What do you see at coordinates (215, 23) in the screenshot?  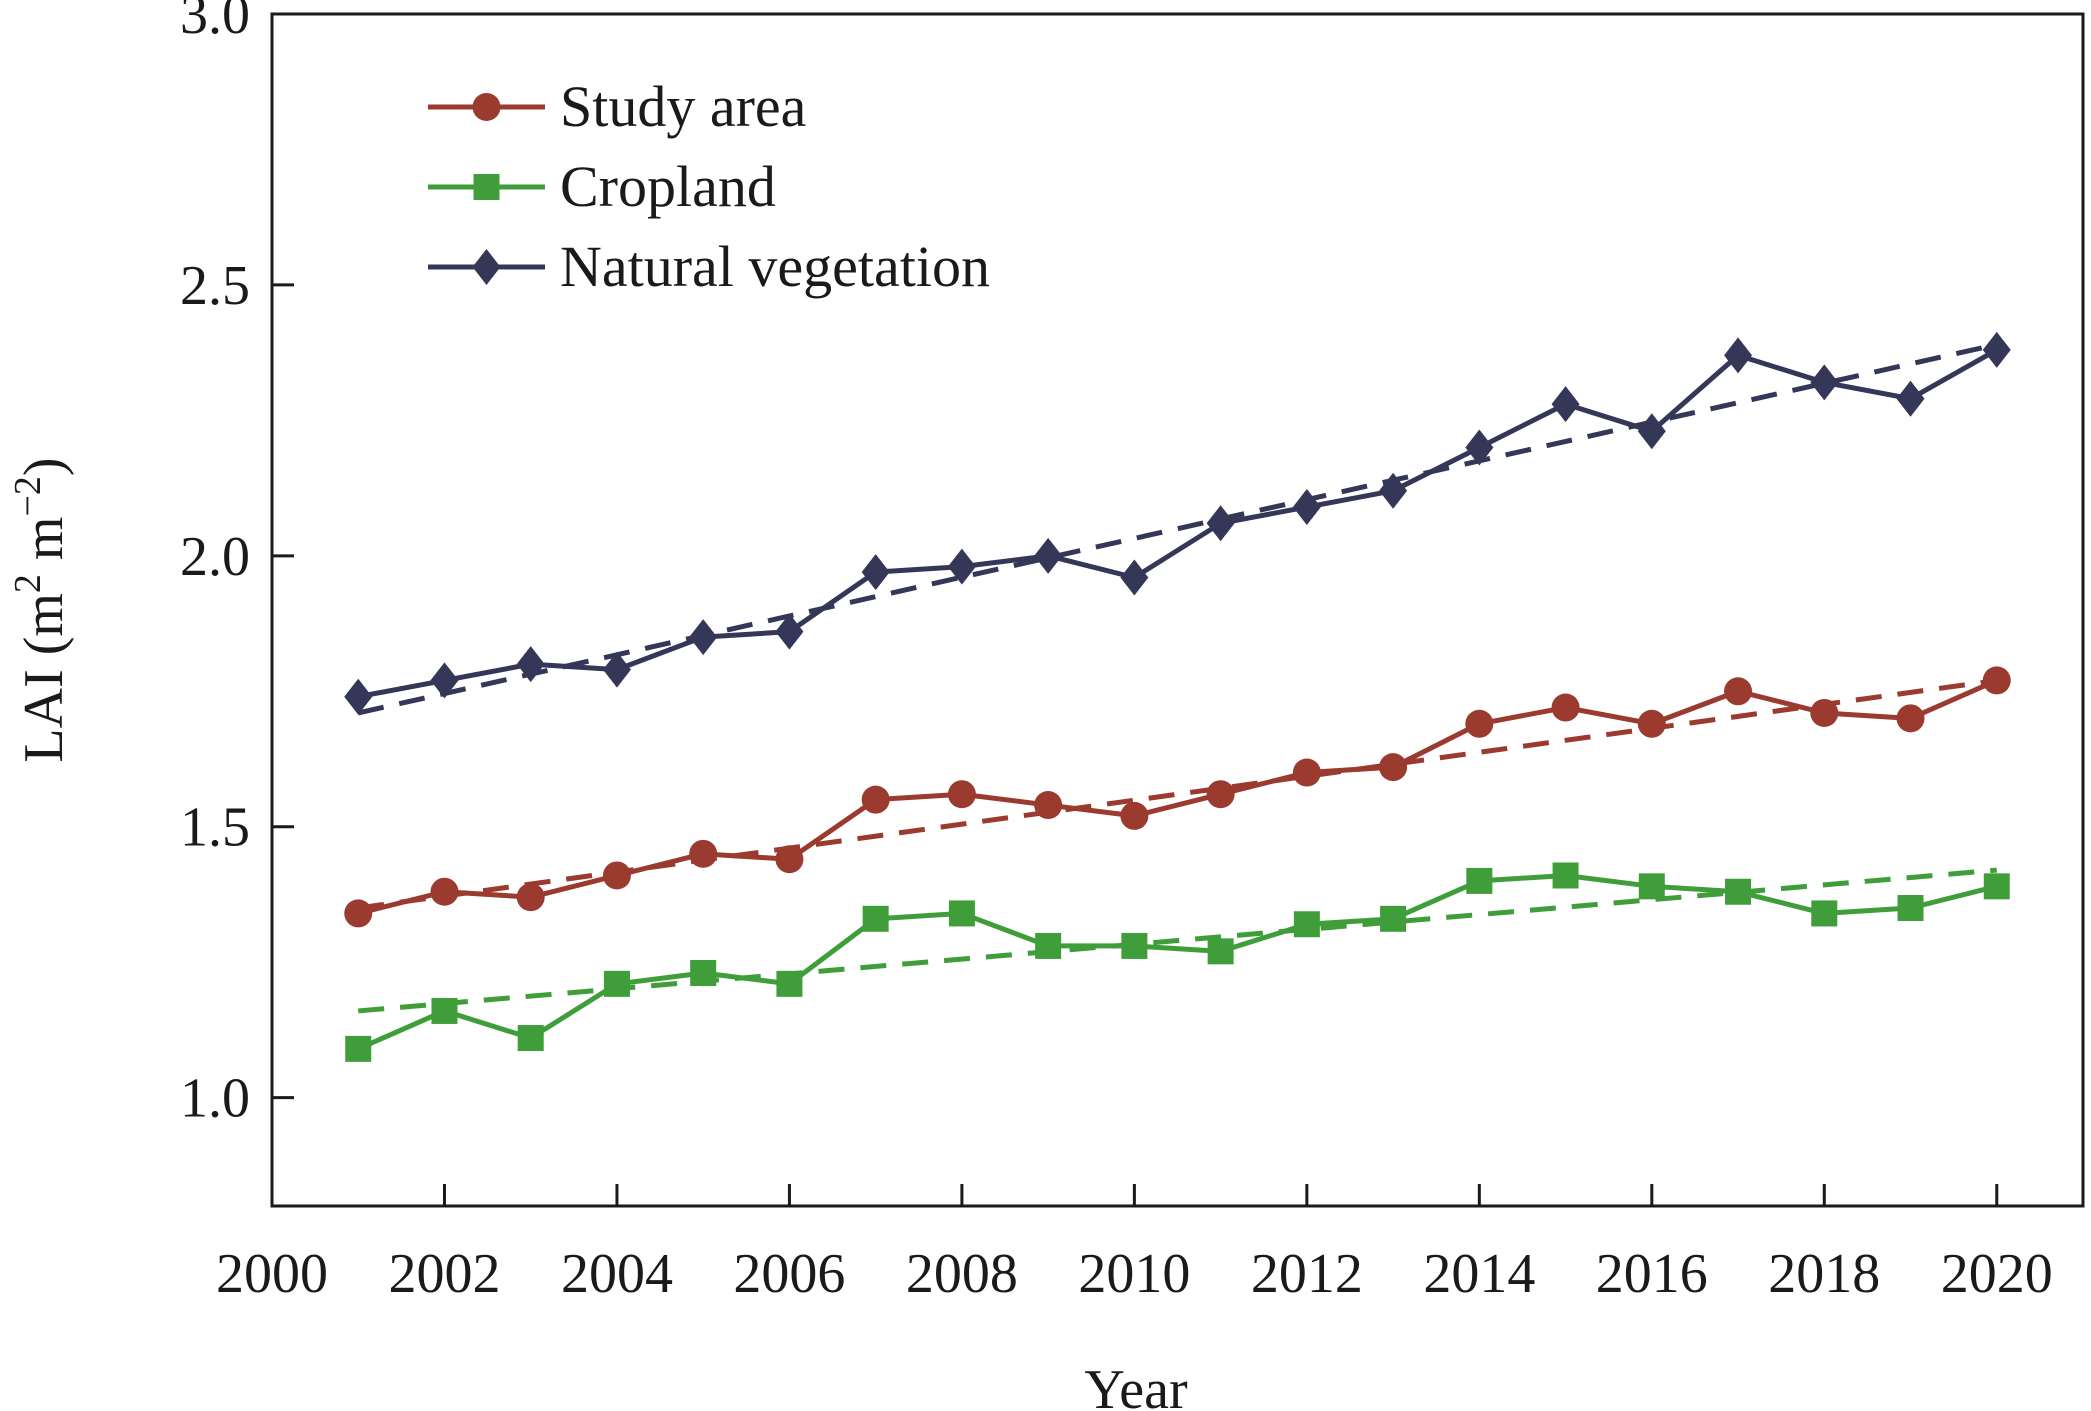 I see `y-tick-label: 3.0` at bounding box center [215, 23].